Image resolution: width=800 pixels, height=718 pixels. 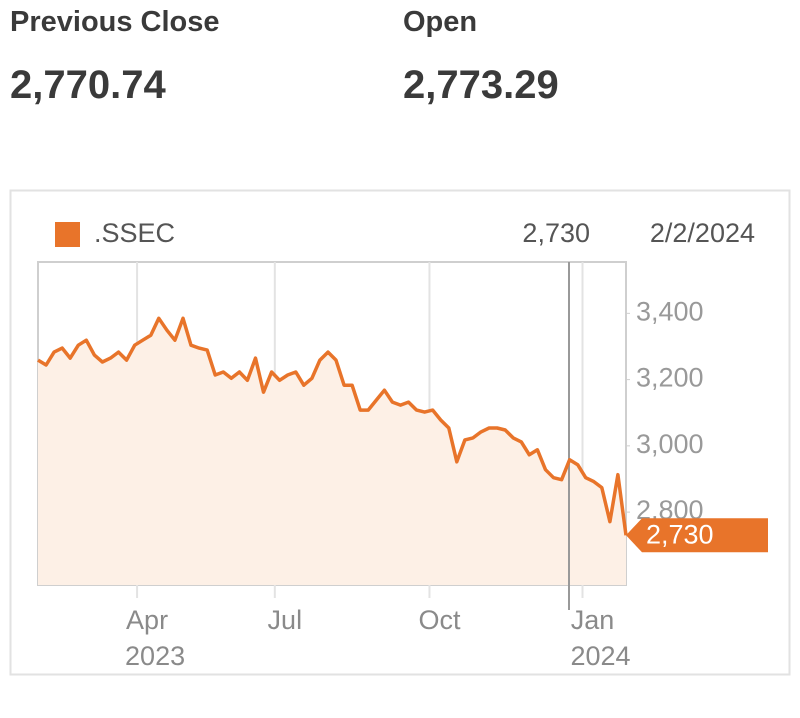 What do you see at coordinates (670, 444) in the screenshot?
I see `y-tick-label: 3,000` at bounding box center [670, 444].